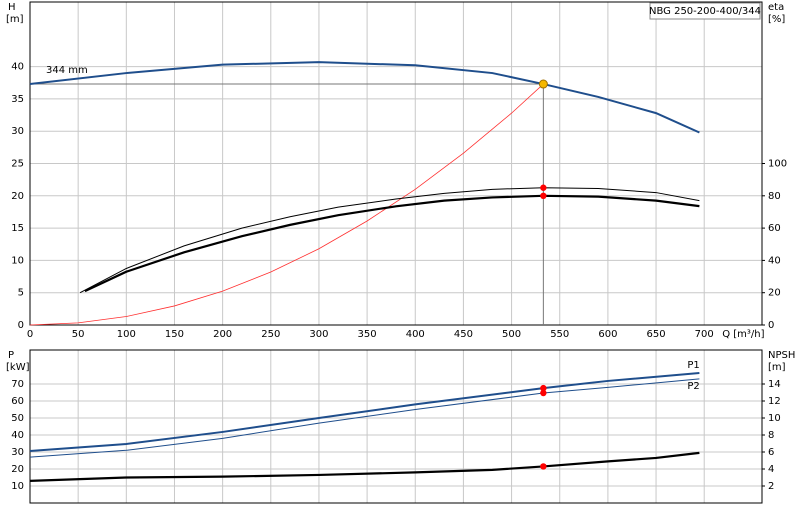 The width and height of the screenshot is (800, 520). What do you see at coordinates (222, 334) in the screenshot?
I see `x-tick-label: 200` at bounding box center [222, 334].